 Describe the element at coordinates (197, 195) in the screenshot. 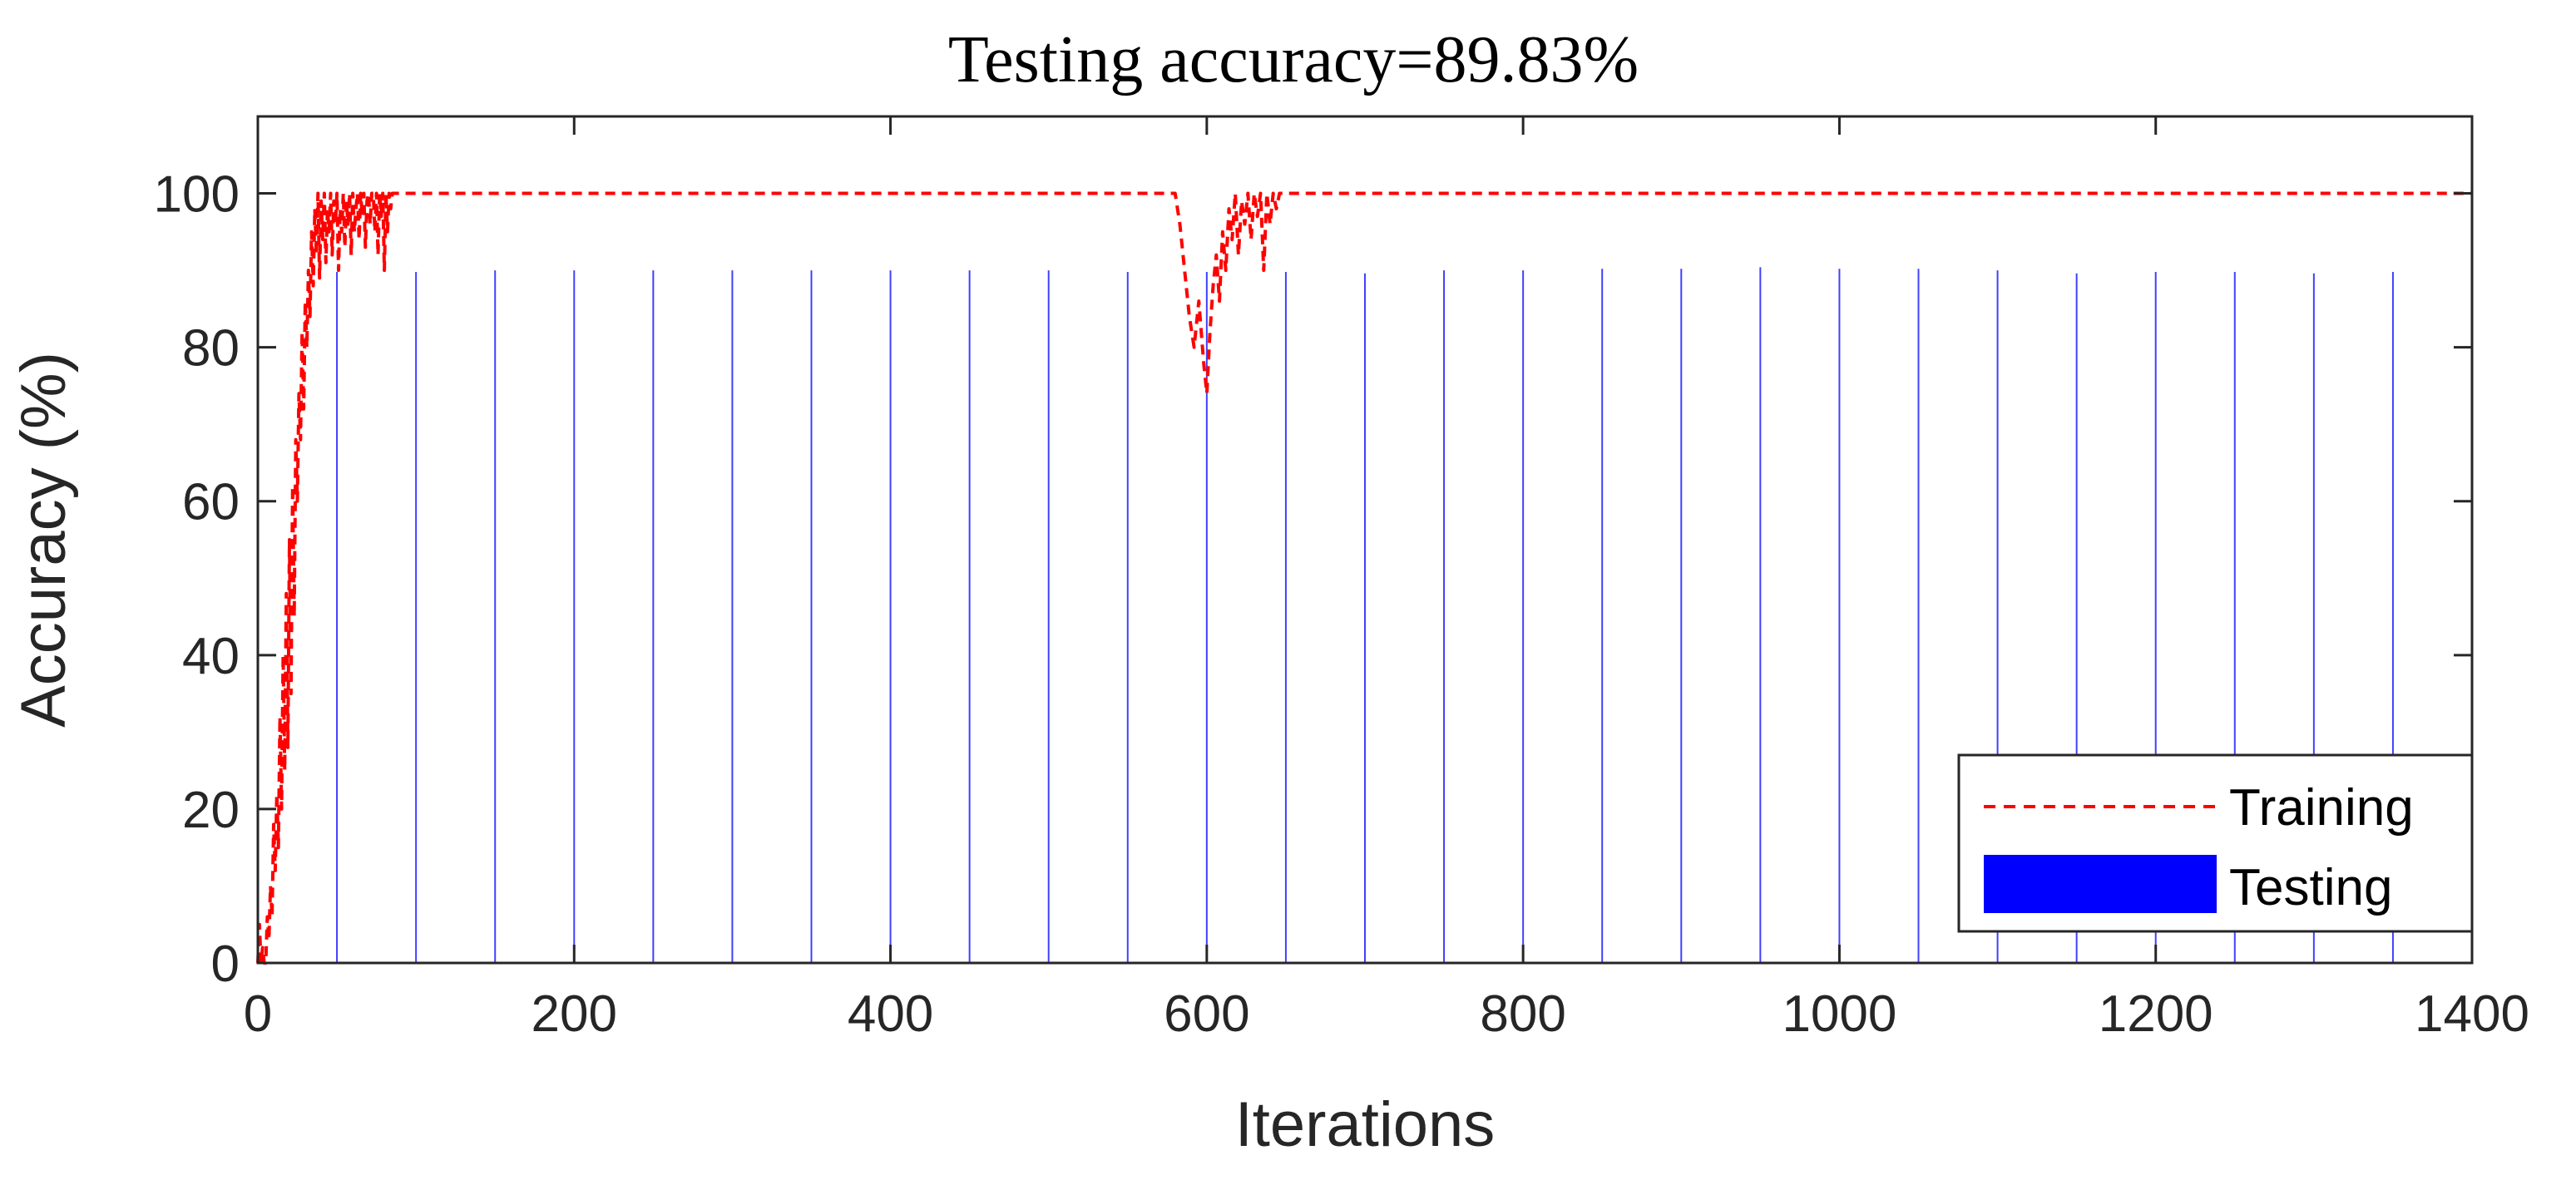

I see `y-tick-label: 100` at that location.